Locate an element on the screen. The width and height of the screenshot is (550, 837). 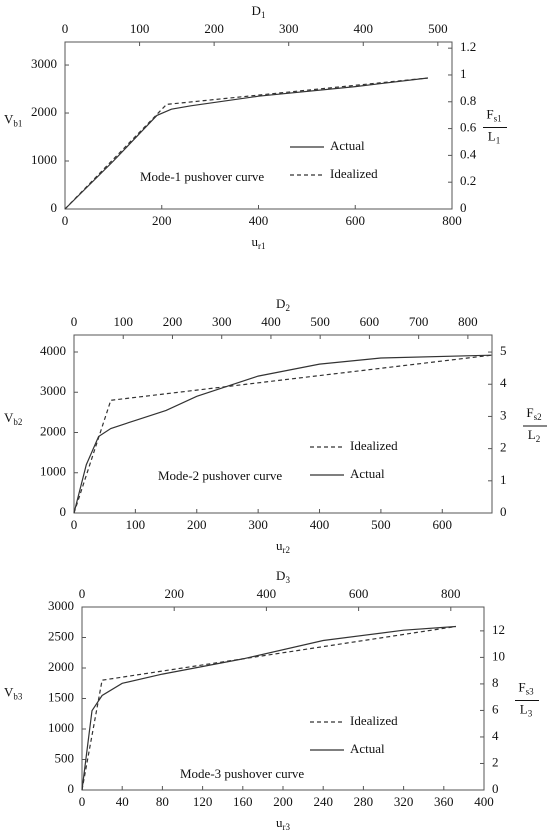
x2-axis-label: D1 is located at coordinates (259, 11).